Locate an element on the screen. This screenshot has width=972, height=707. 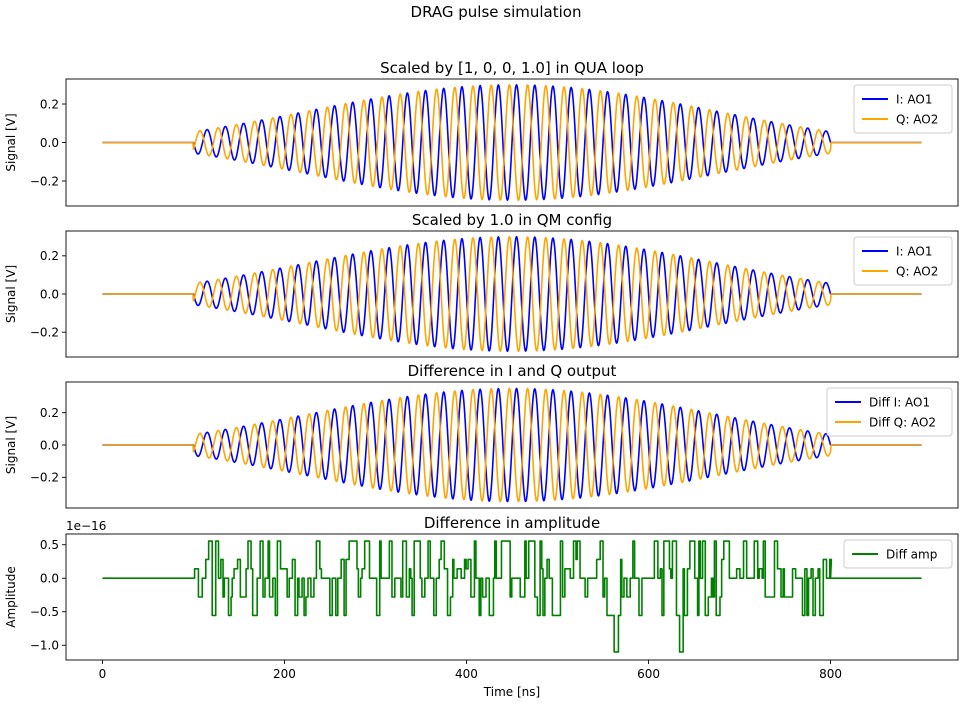
legend-label: Diff I: AO1 is located at coordinates (899, 402).